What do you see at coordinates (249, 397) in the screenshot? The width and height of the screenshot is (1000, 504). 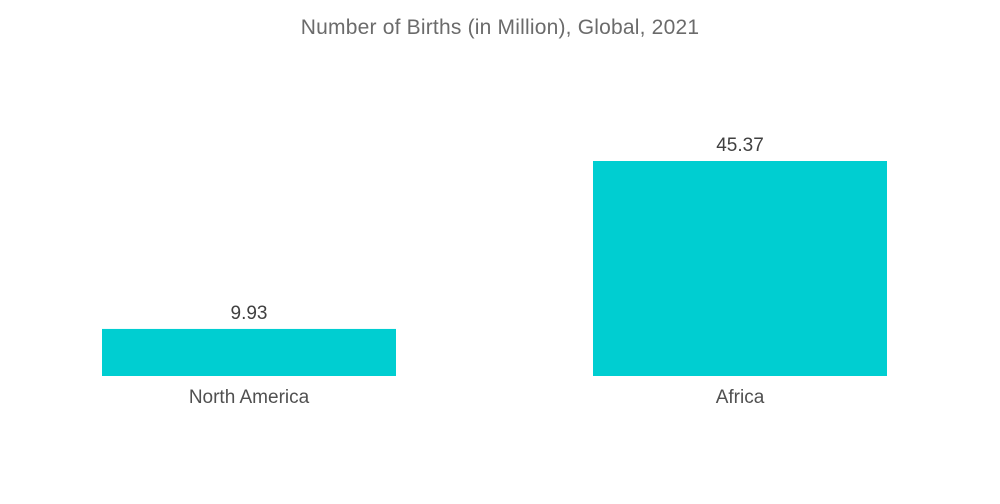 I see `x-tick-label-north-america: North America` at bounding box center [249, 397].